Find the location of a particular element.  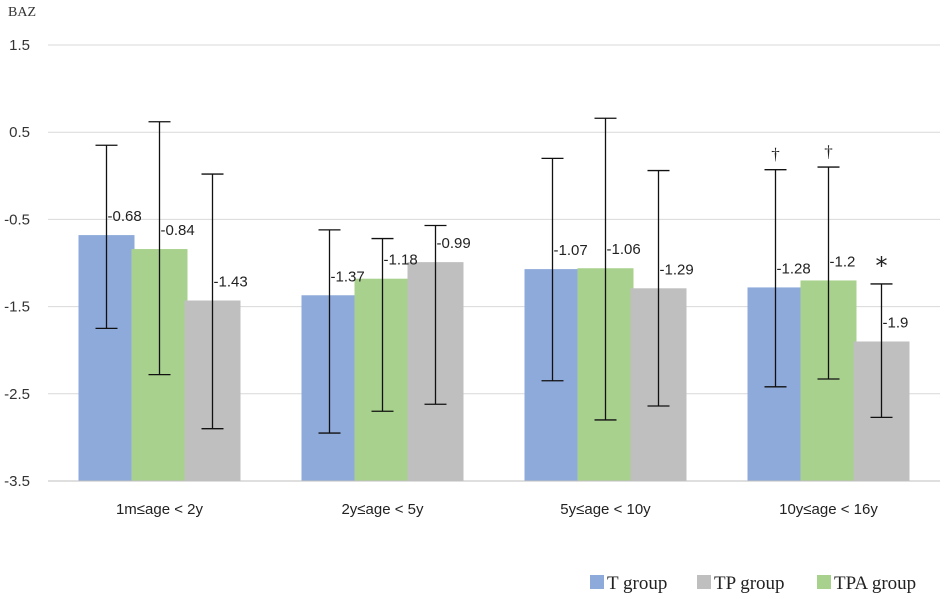

legend-label: TPA group is located at coordinates (875, 583).